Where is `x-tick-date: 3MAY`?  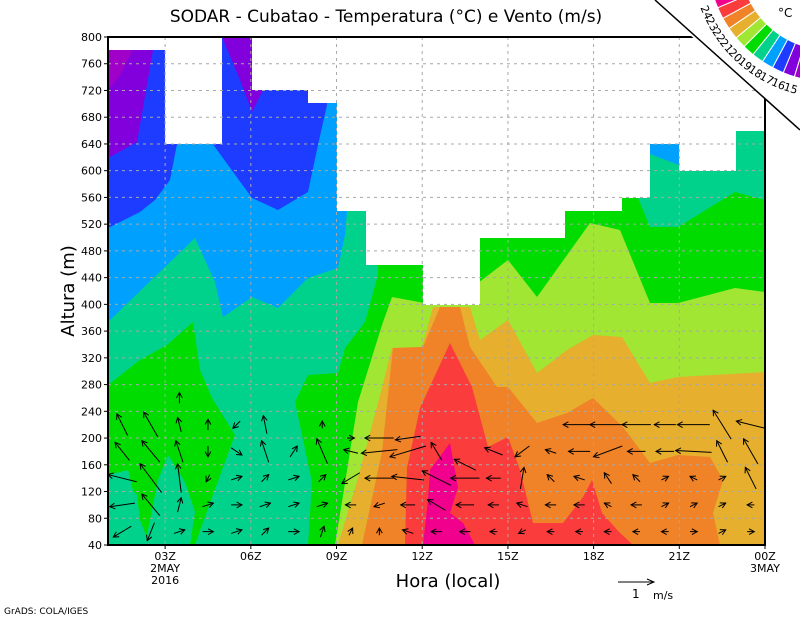
x-tick-date: 3MAY is located at coordinates (765, 568).